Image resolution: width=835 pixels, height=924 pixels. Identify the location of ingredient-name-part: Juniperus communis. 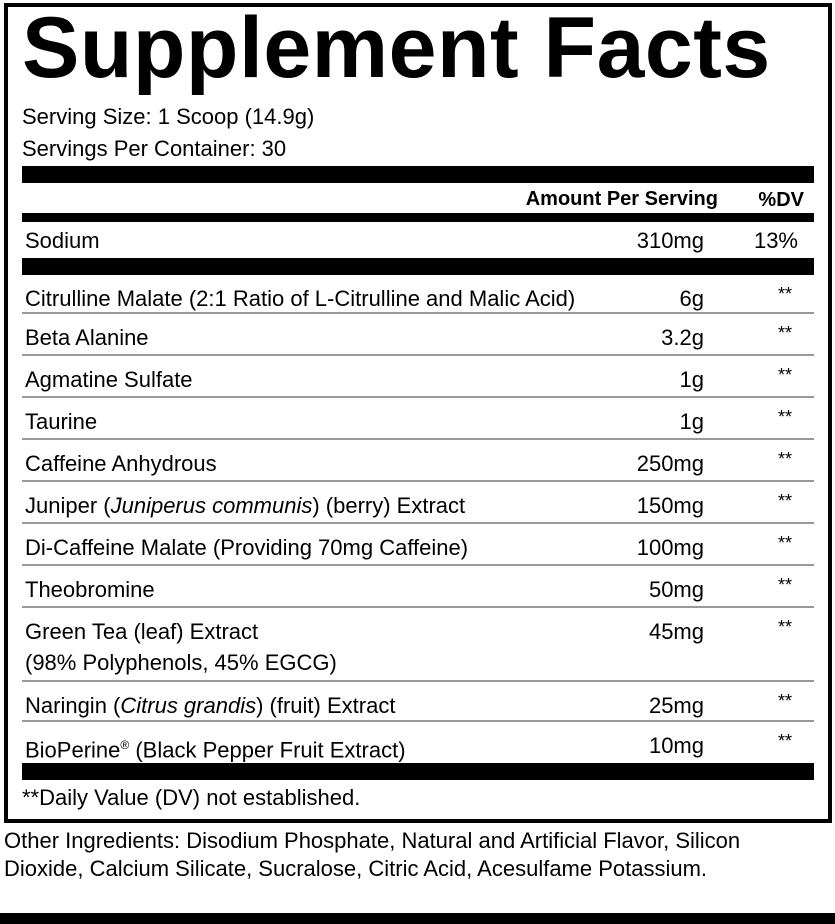
(211, 505).